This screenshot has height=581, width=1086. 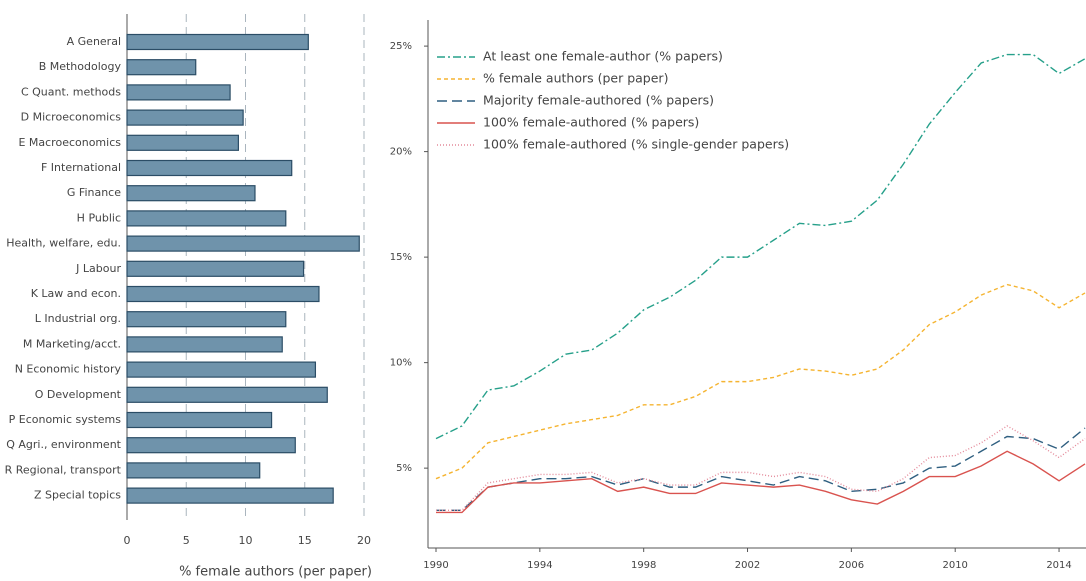 I want to click on y-tick-label: O Development, so click(x=78, y=394).